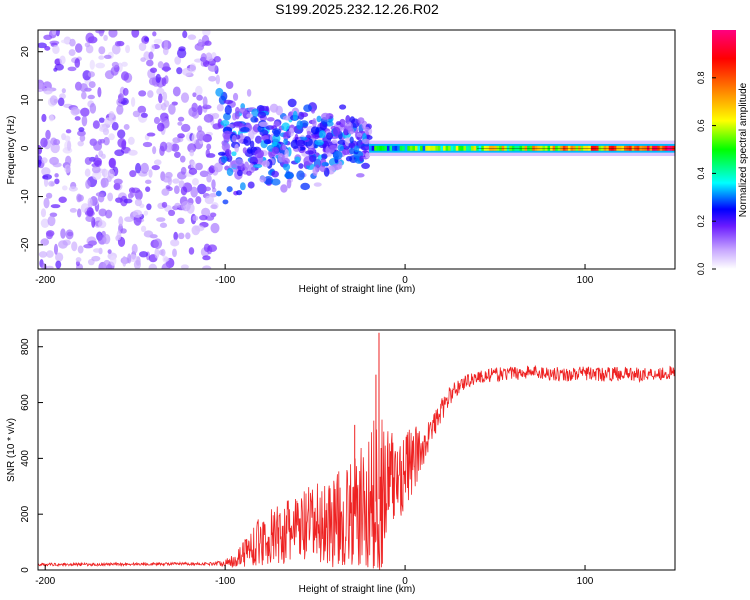  I want to click on snr-y-tick-label: 600, so click(25, 402).